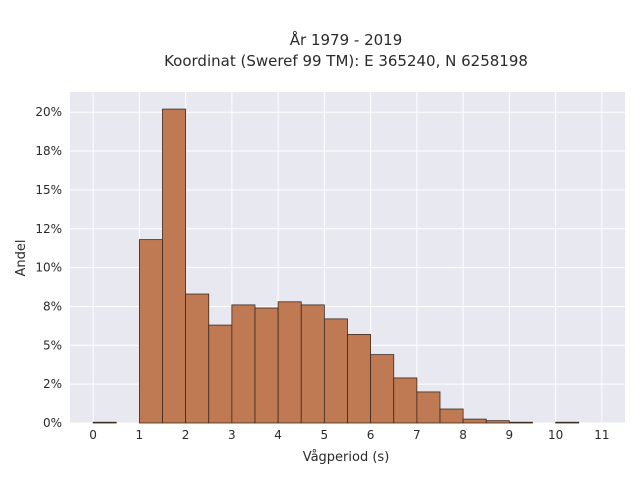 The width and height of the screenshot is (640, 480). Describe the element at coordinates (48, 112) in the screenshot. I see `y-tick-label: 20%` at that location.